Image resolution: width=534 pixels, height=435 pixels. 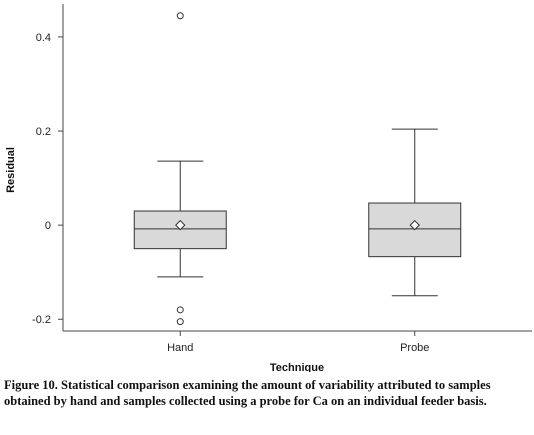 What do you see at coordinates (180, 169) in the screenshot?
I see `box-hand` at bounding box center [180, 169].